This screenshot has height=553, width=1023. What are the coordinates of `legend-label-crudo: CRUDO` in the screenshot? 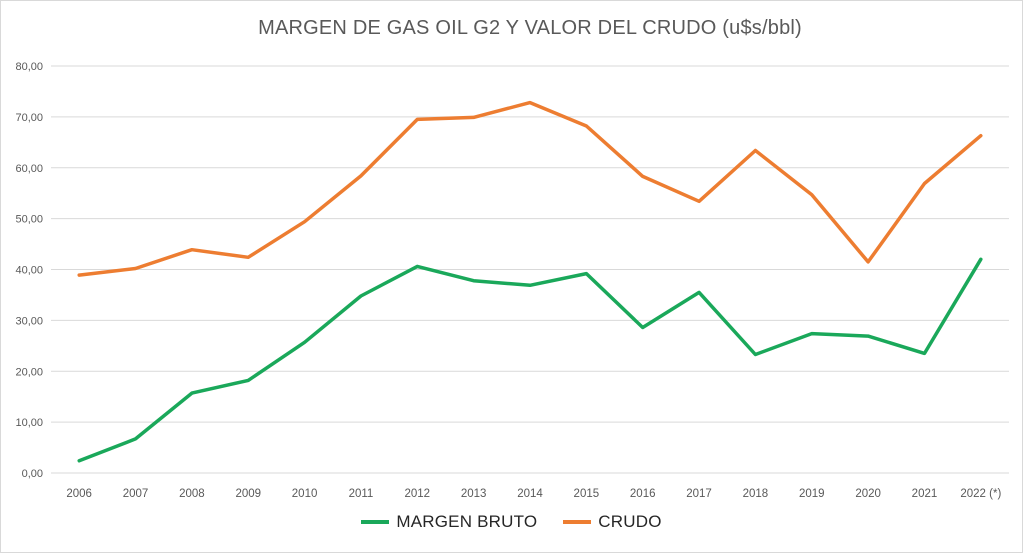 It's located at (630, 521).